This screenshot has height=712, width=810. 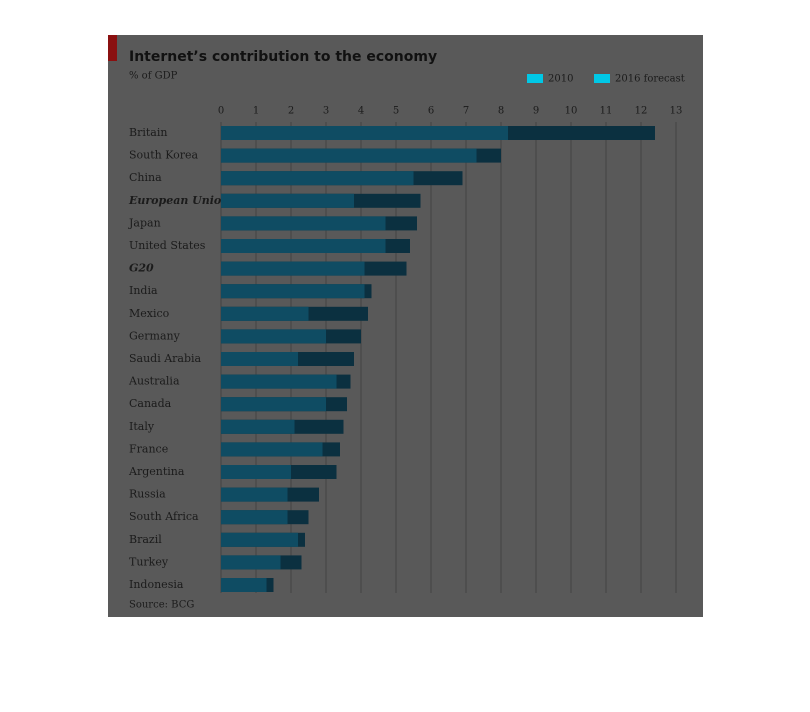 I want to click on x-tick-label: 6, so click(x=431, y=111).